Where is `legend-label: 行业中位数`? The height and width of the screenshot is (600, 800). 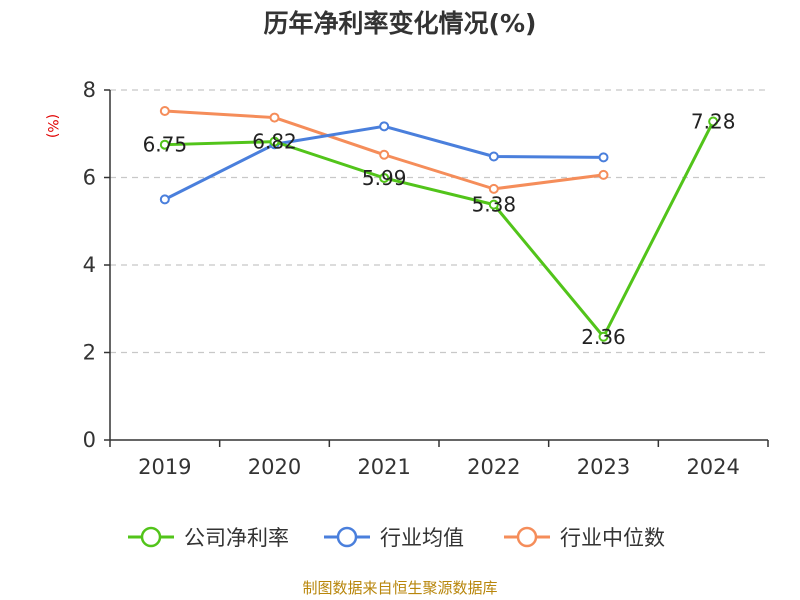
legend-label: 行业中位数 is located at coordinates (612, 538).